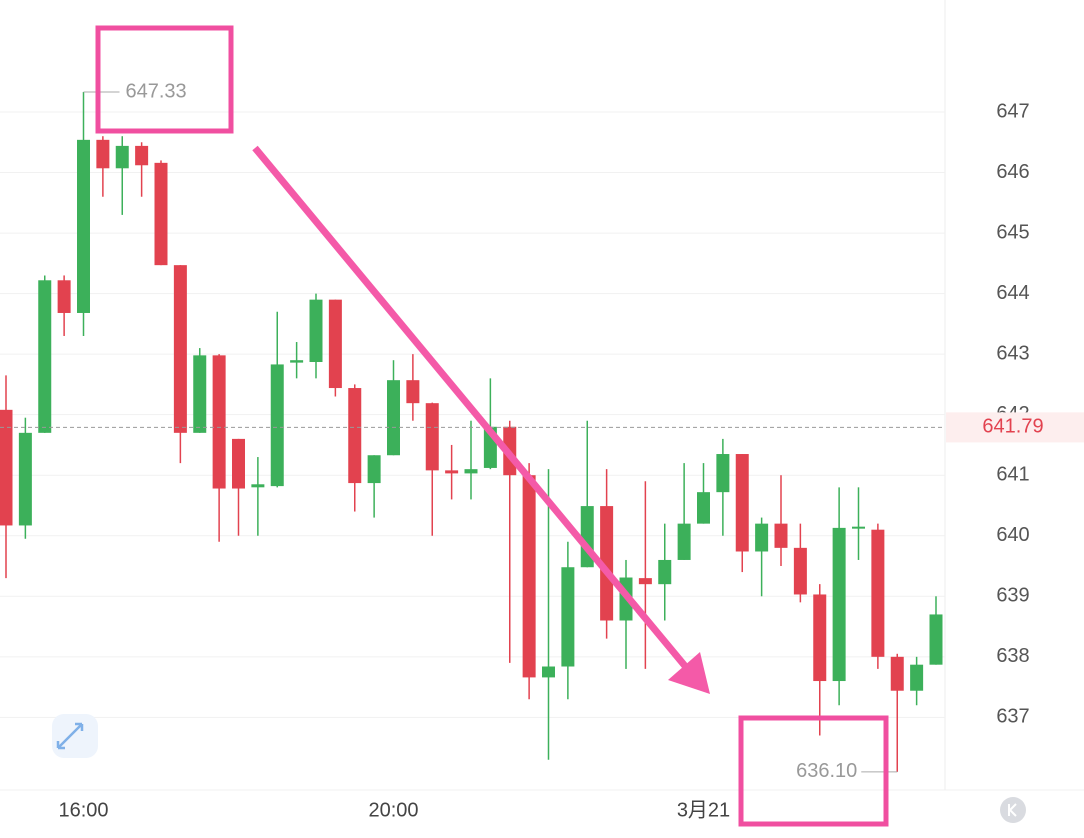  Describe the element at coordinates (826, 771) in the screenshot. I see `low-marker-label: 636.10` at that location.